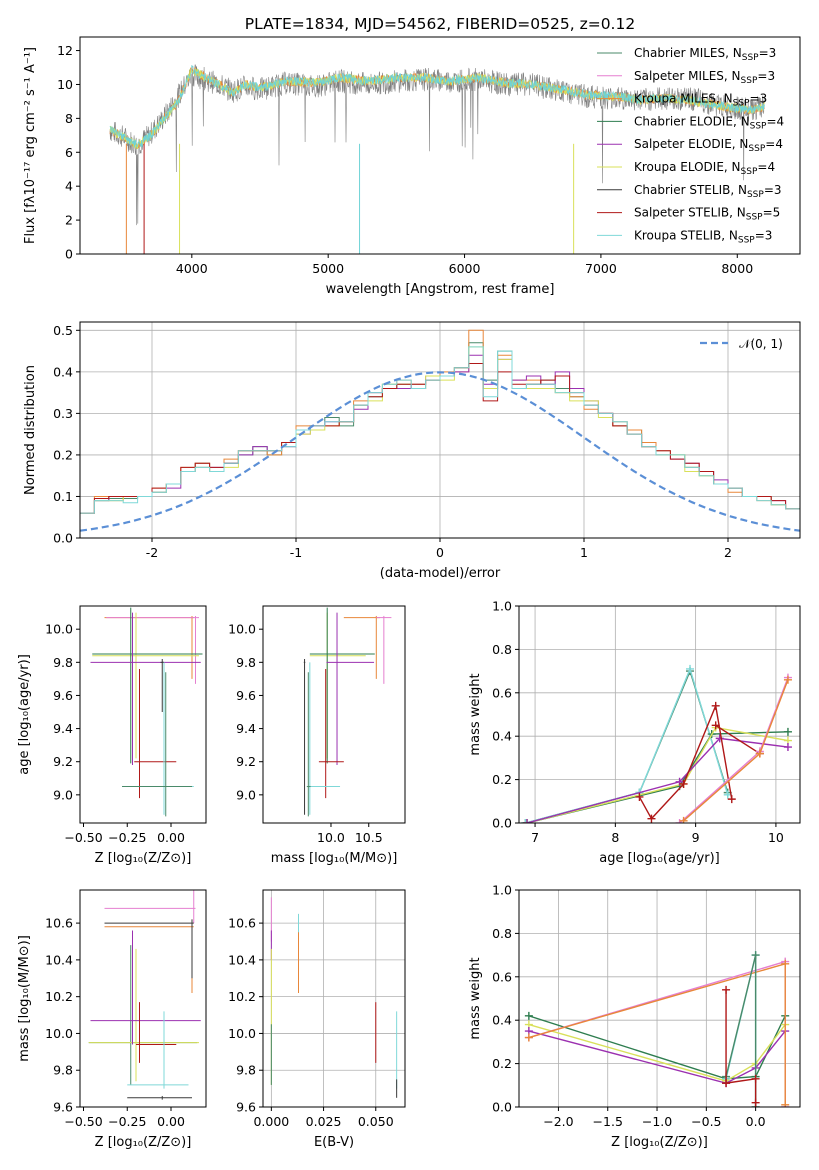  I want to click on x-tick-label: −1.0, so click(657, 1121).